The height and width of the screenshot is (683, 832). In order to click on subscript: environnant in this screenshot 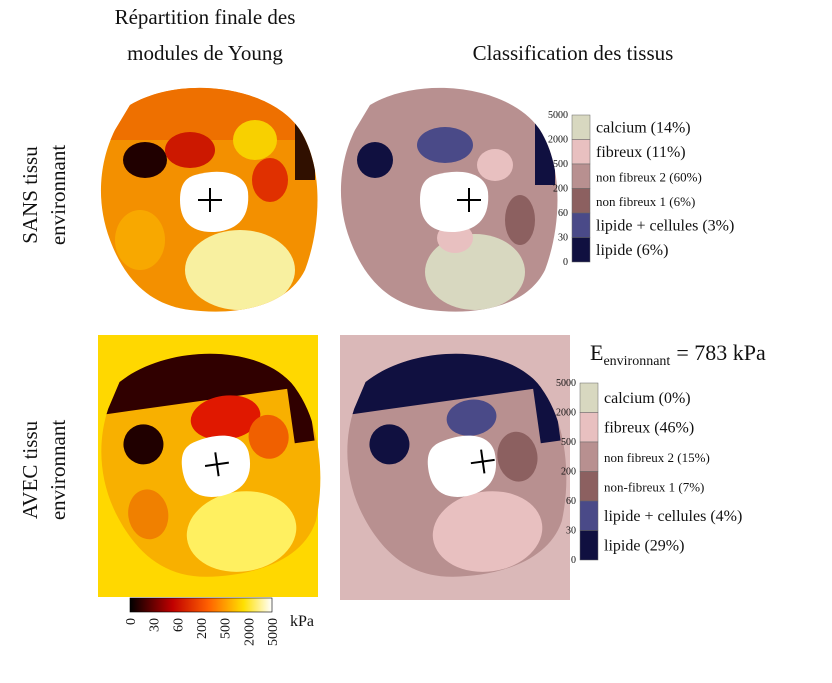, I will do `click(636, 361)`.